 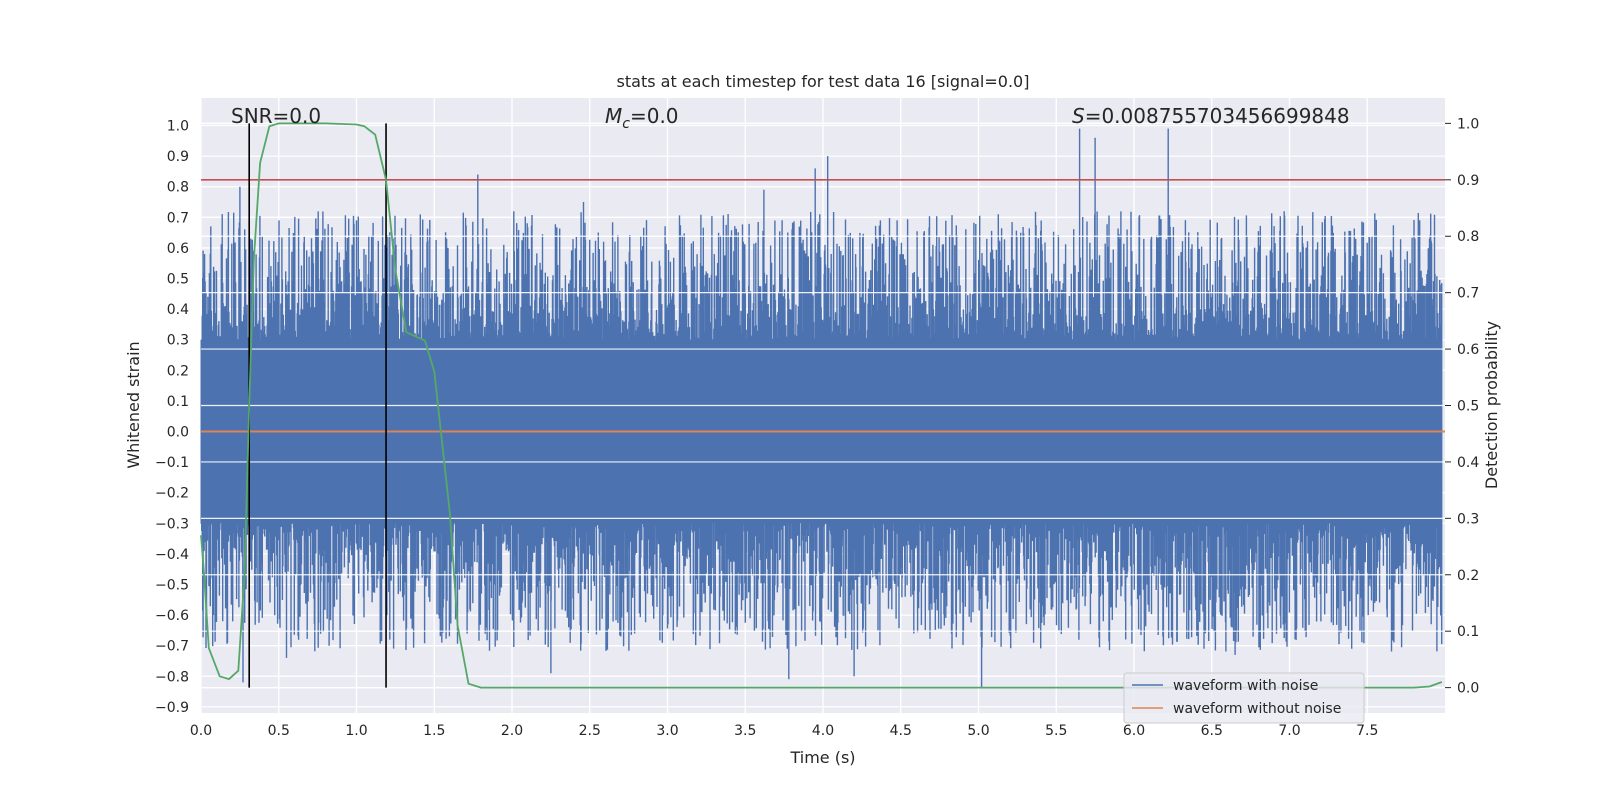 What do you see at coordinates (1367, 731) in the screenshot?
I see `x-tick-label: 7.5` at bounding box center [1367, 731].